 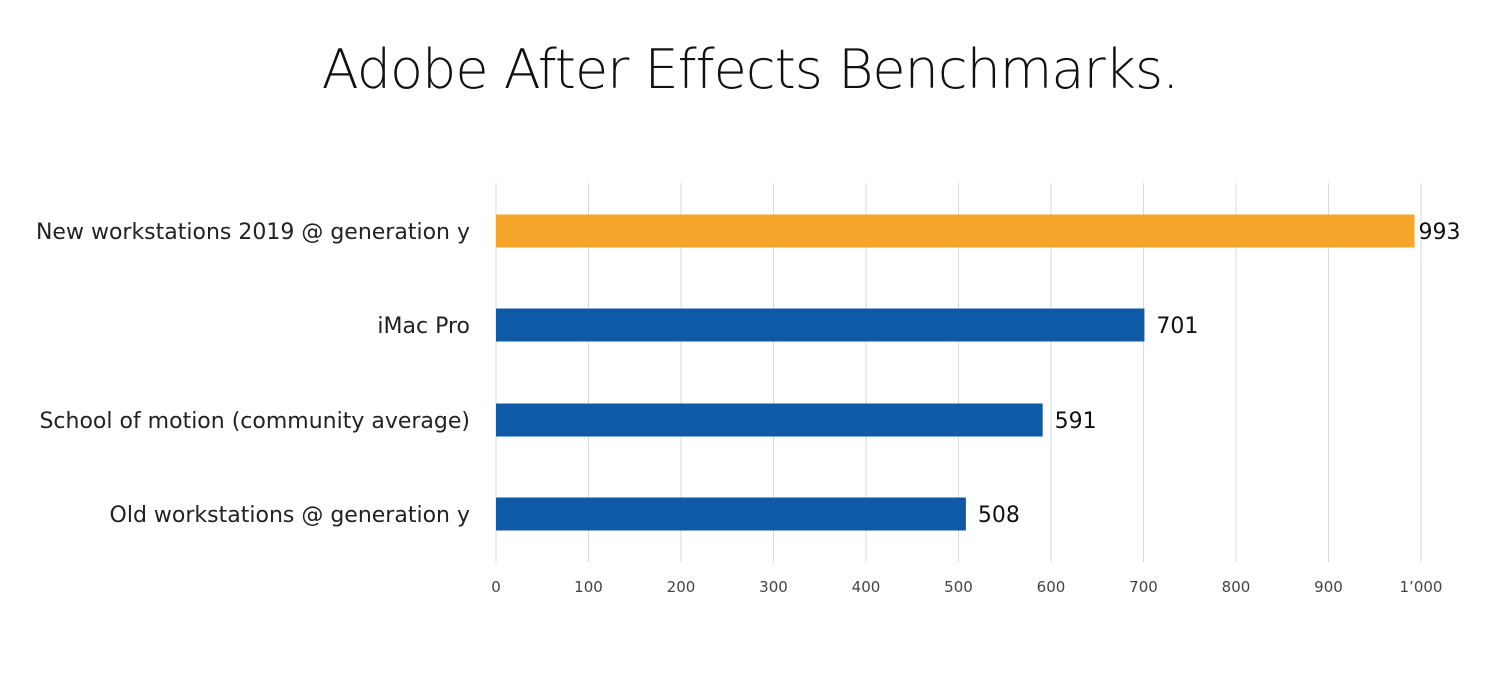 What do you see at coordinates (588, 587) in the screenshot?
I see `x-tick-label: 100` at bounding box center [588, 587].